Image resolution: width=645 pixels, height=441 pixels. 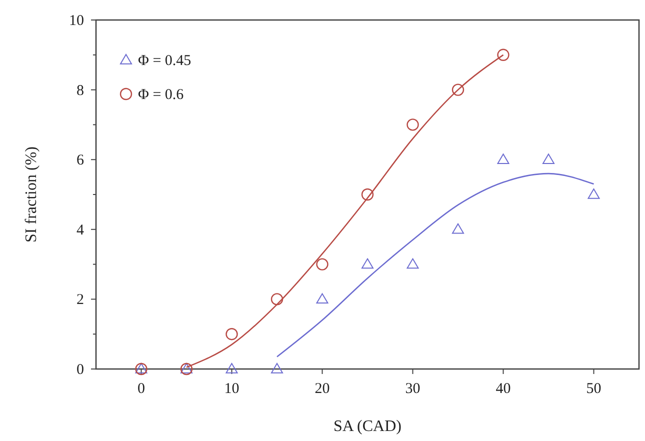 What do you see at coordinates (80, 90) in the screenshot?
I see `y-tick-label: 8` at bounding box center [80, 90].